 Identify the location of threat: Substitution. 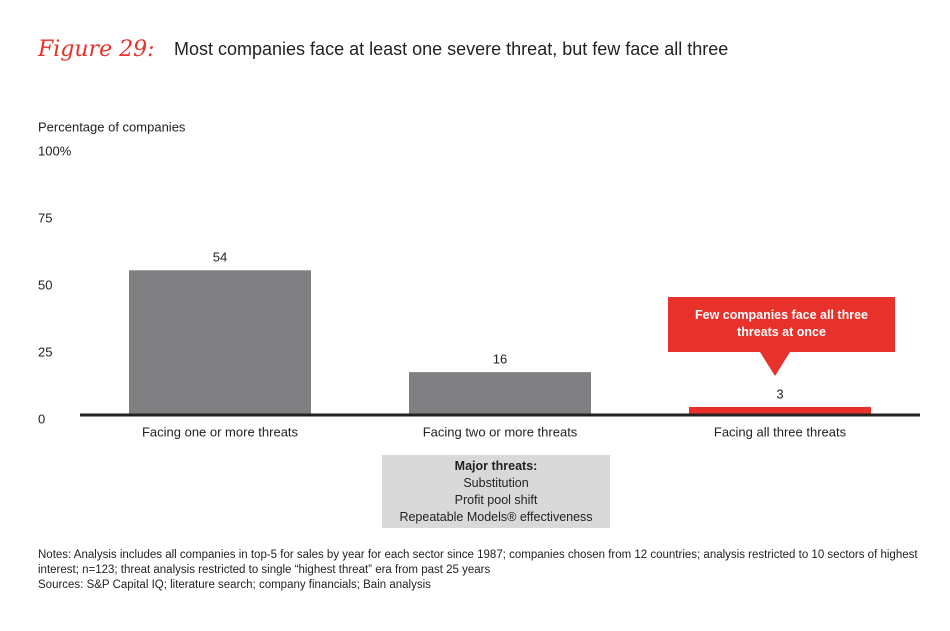
(496, 483).